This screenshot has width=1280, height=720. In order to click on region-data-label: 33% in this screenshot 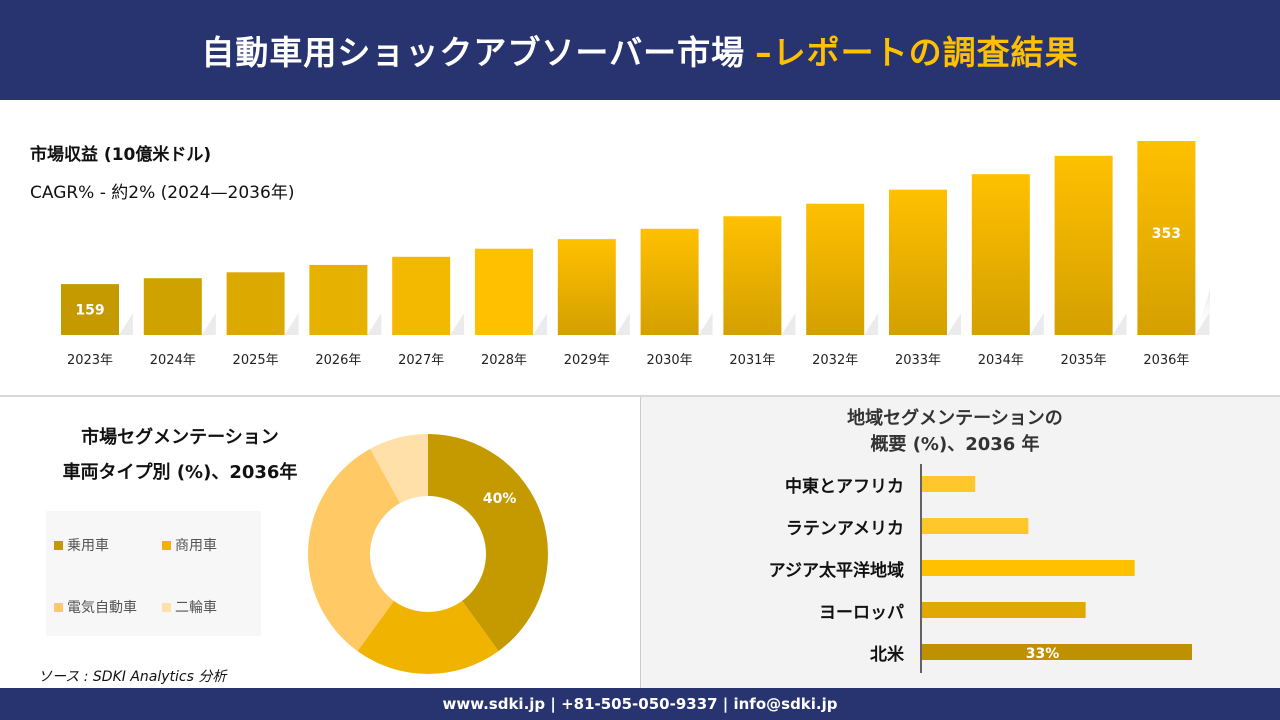, I will do `click(1043, 654)`.